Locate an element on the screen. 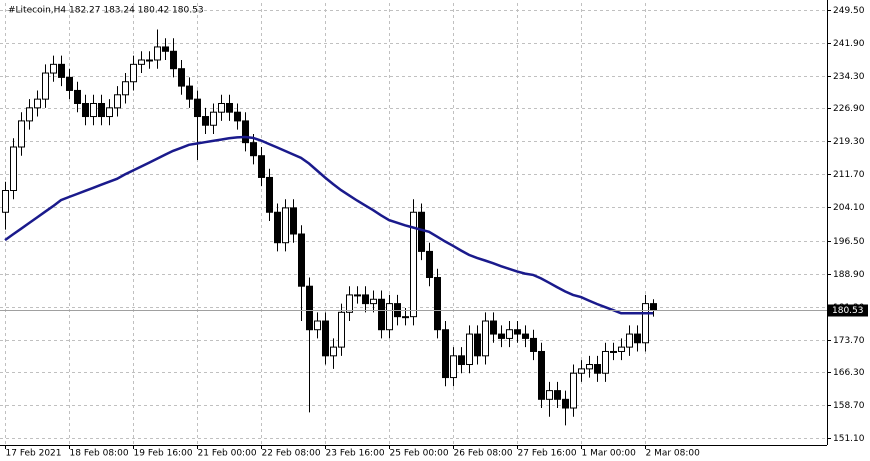 This screenshot has width=870, height=461. y-tick-label: 158.70 is located at coordinates (849, 406).